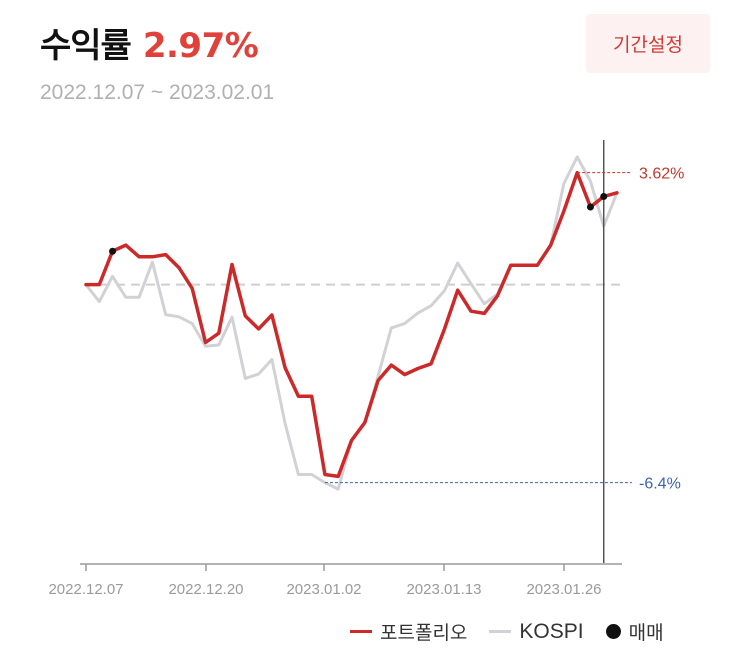  I want to click on legend-label-kospi: KOSPI, so click(551, 631).